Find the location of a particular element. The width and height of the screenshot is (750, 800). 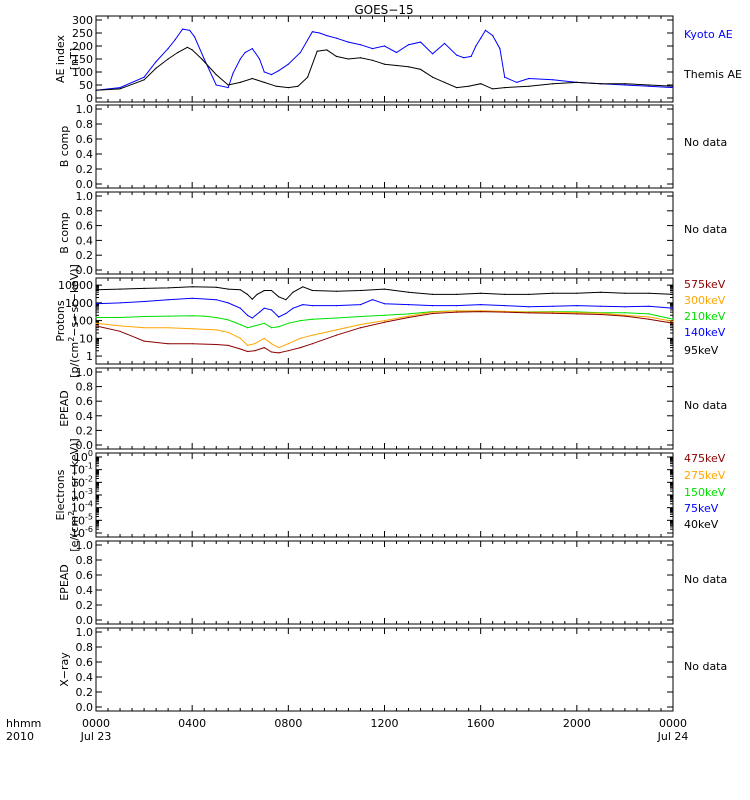

electrons-legend-275kev: 275keV is located at coordinates (705, 475).